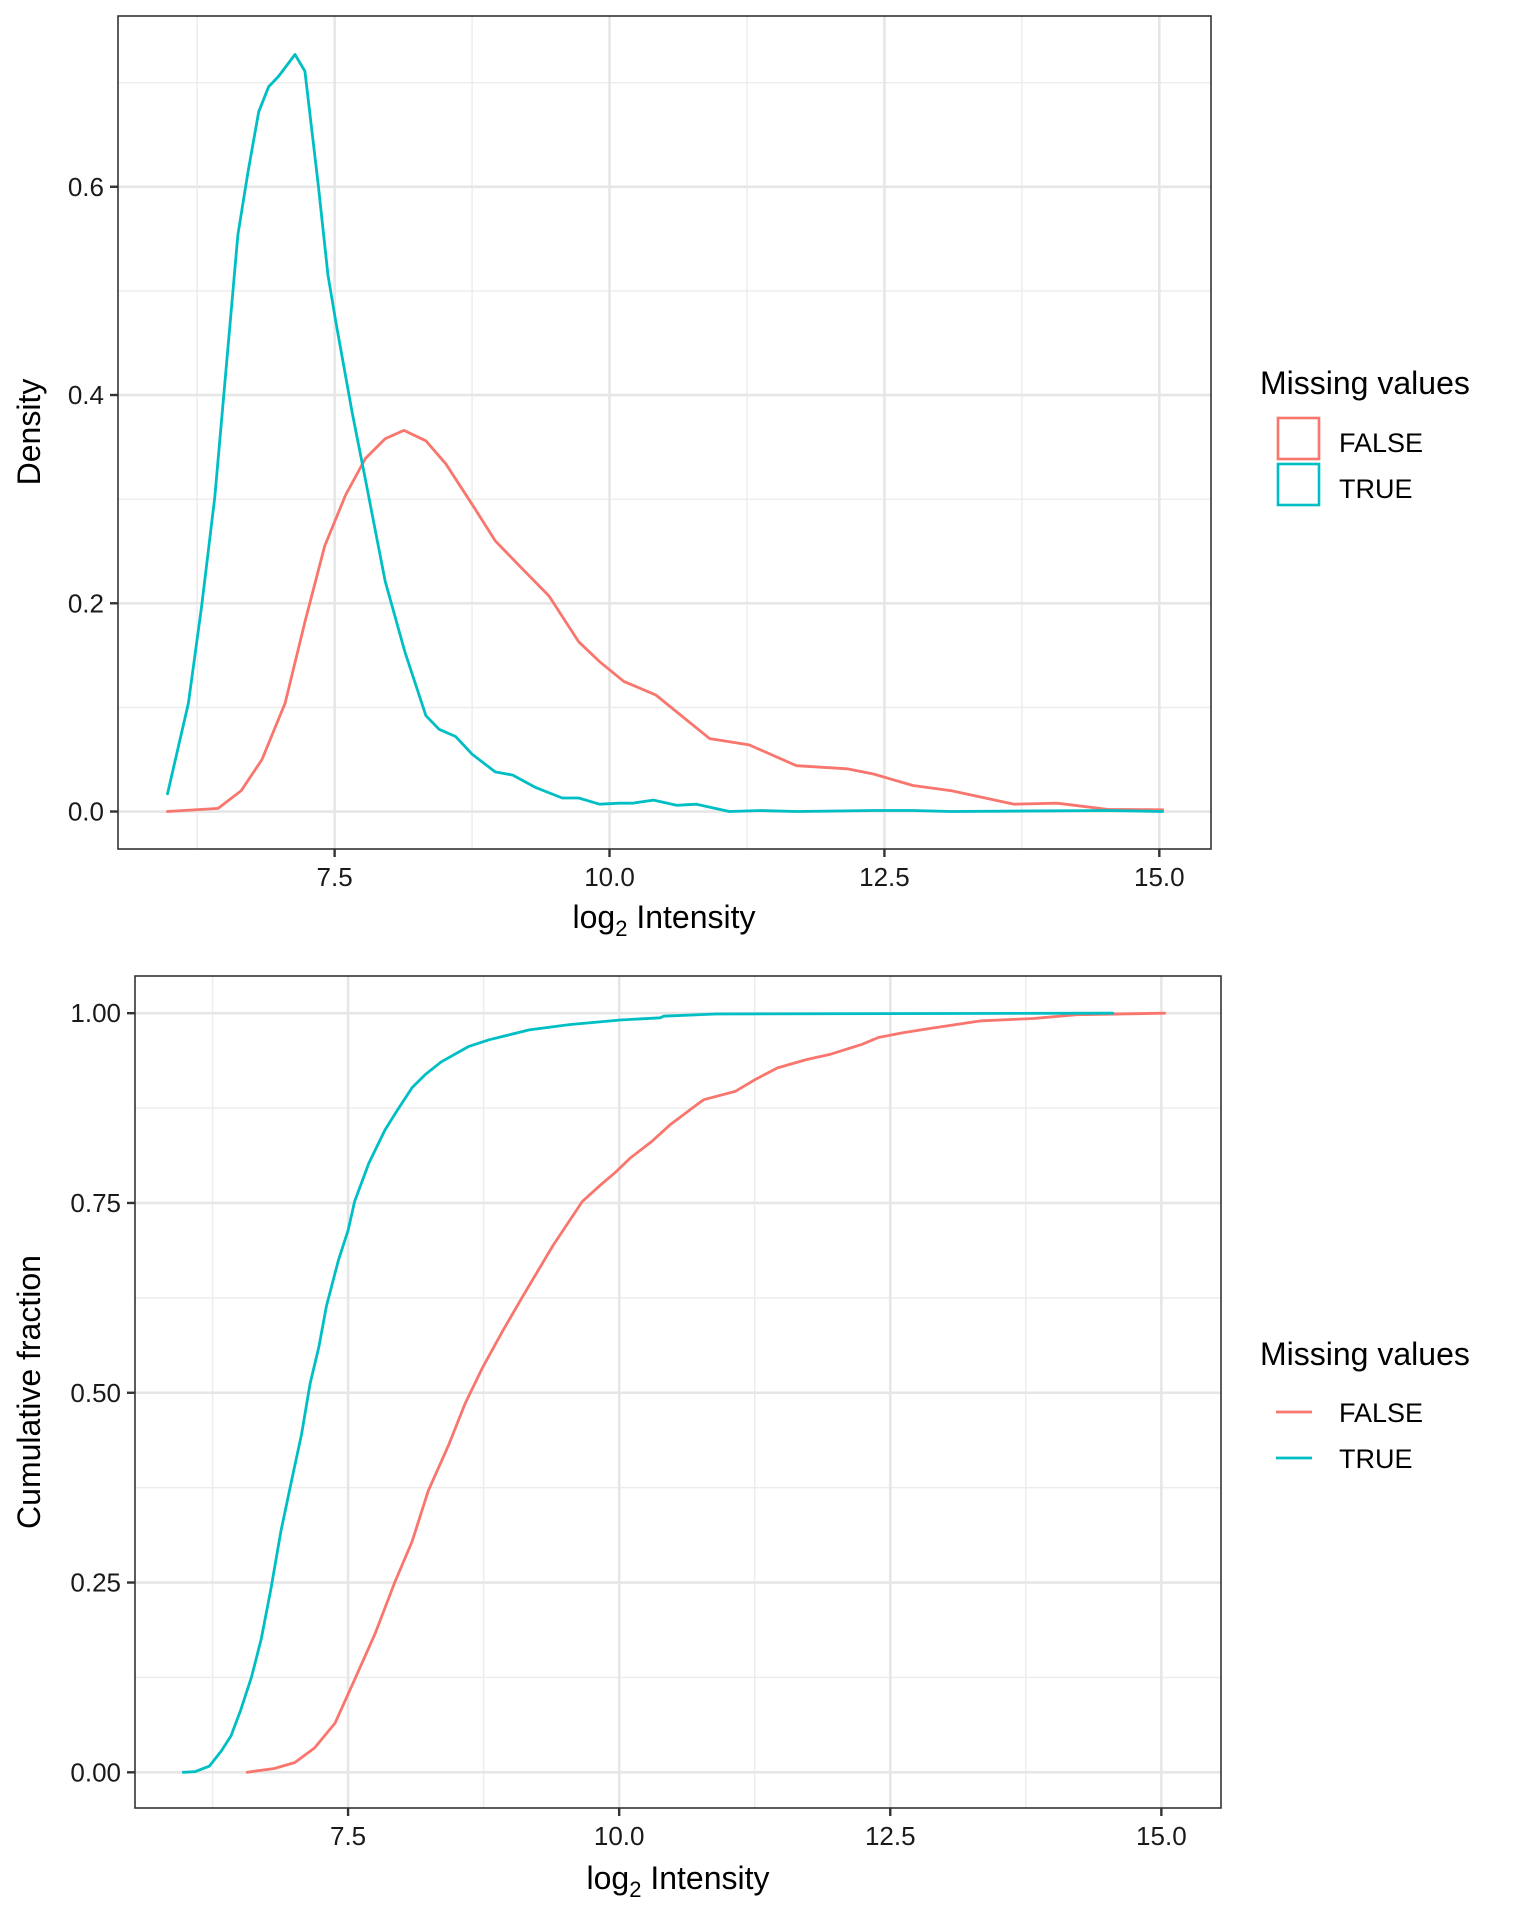 This screenshot has height=1920, width=1536. I want to click on density-x-axis-title: log2 Intensity, so click(663, 920).